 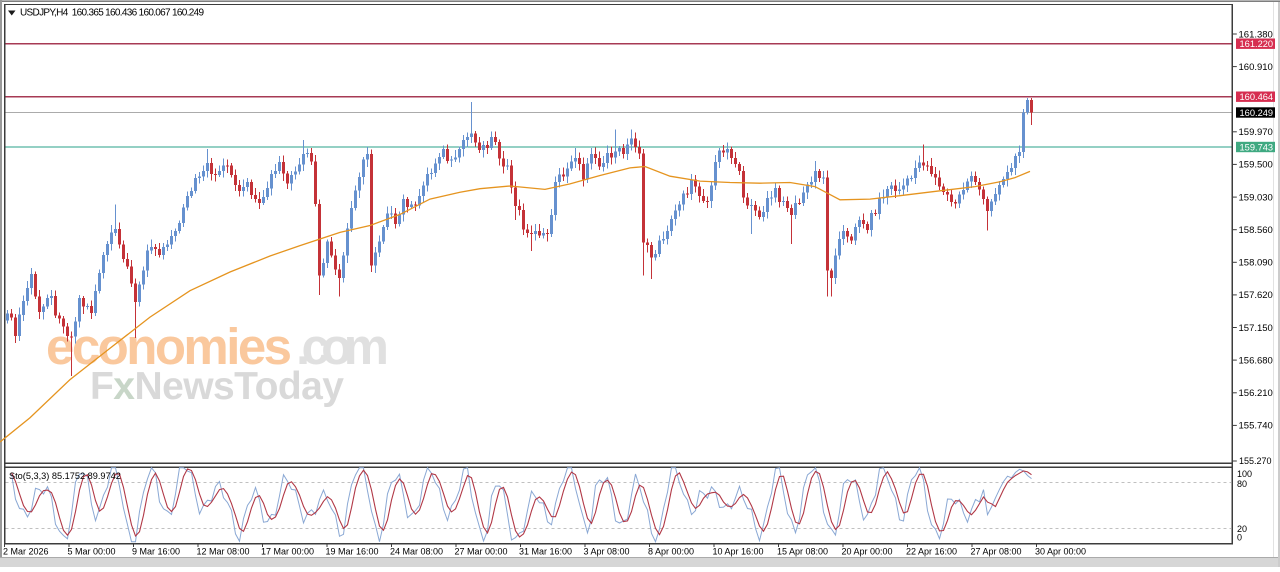 I want to click on svg-text: 10 Apr 16:00, so click(x=738, y=552).